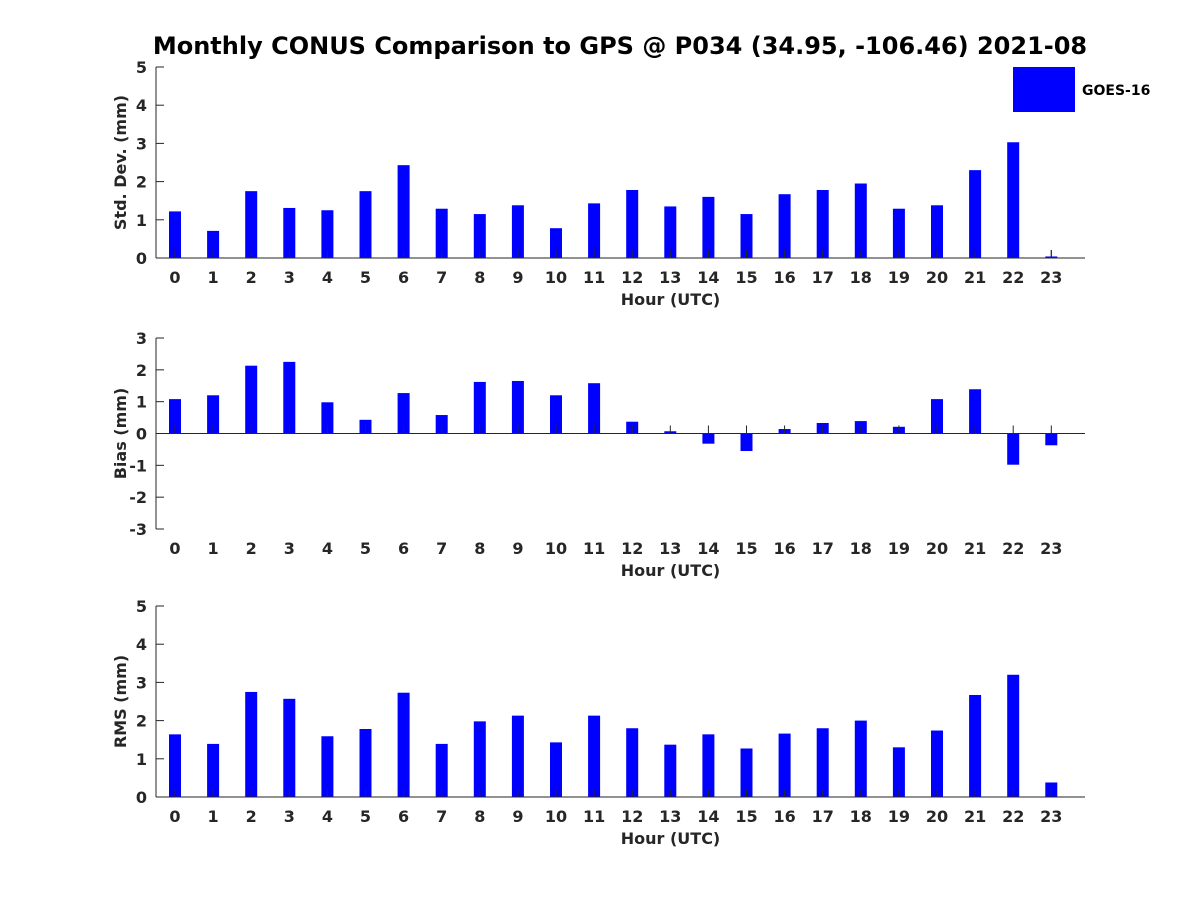 This screenshot has width=1200, height=900. Describe the element at coordinates (1013, 548) in the screenshot. I see `xtick-label-bias-22: 22` at that location.